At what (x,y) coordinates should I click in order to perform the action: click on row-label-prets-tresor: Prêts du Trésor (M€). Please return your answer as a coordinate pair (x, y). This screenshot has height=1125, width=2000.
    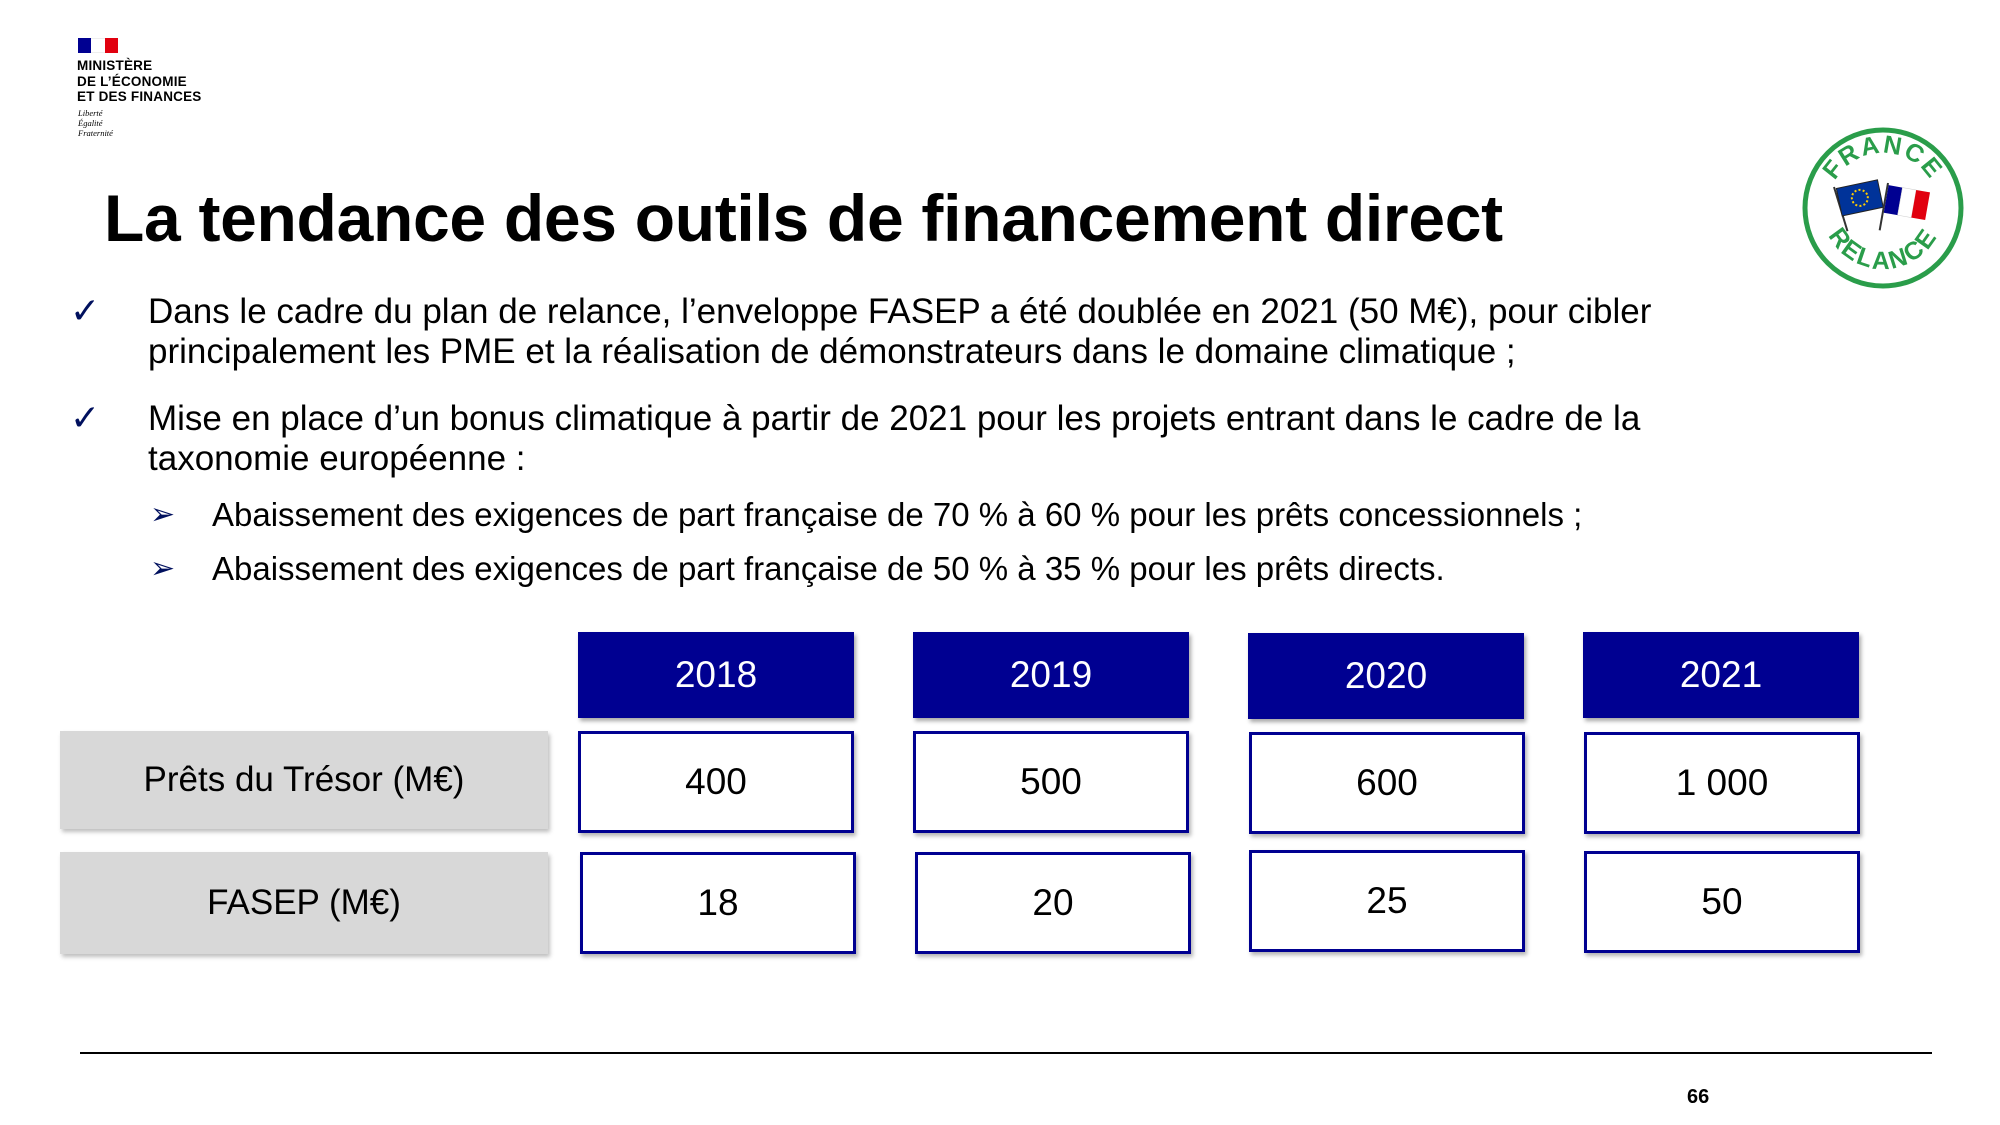
    Looking at the image, I should click on (304, 780).